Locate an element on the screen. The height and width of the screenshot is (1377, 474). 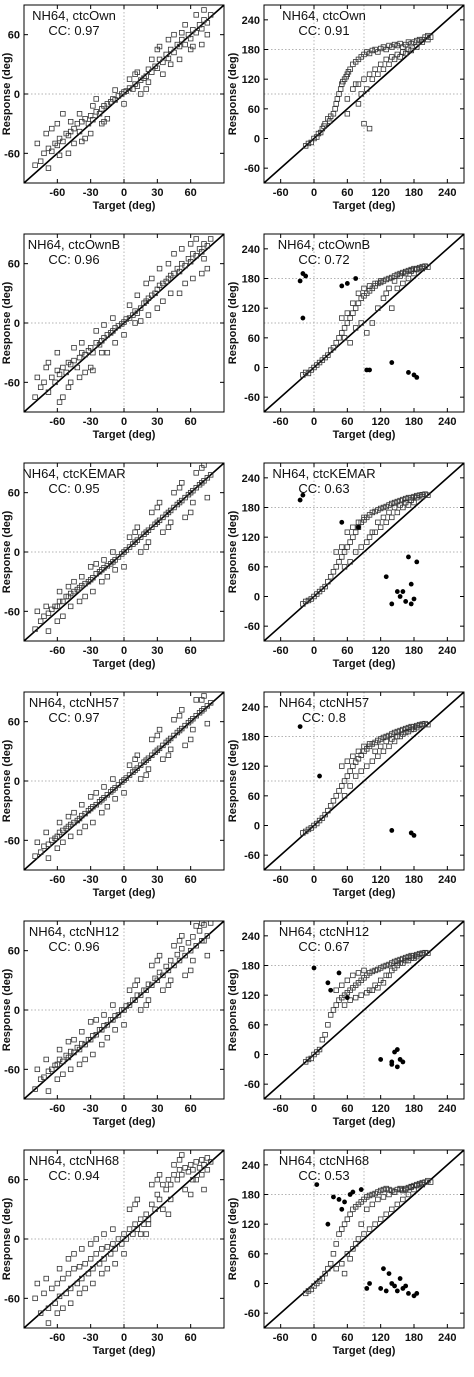
y-axis-label: Response (deg) is located at coordinates (233, 93).